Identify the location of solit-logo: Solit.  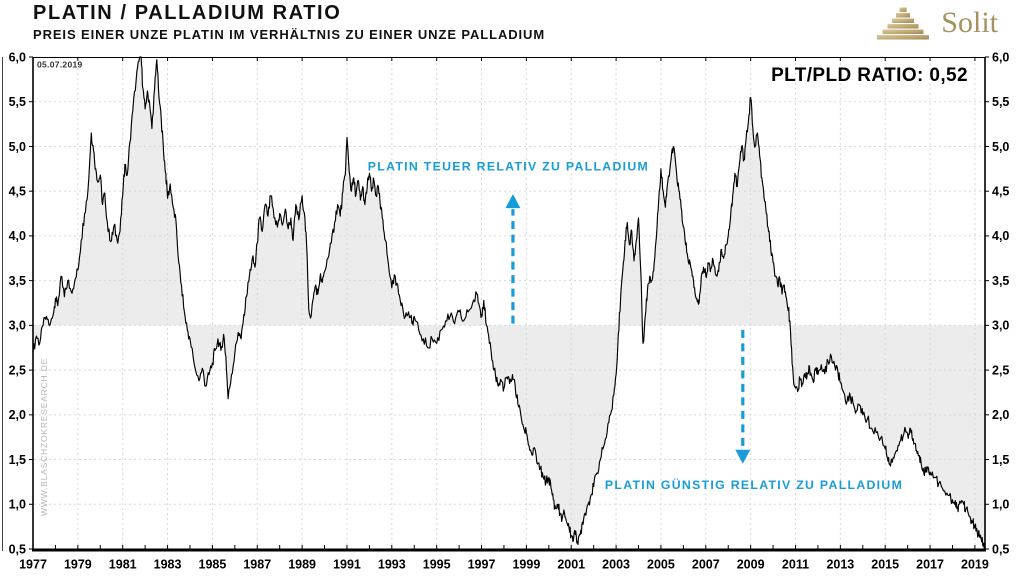
(936, 23).